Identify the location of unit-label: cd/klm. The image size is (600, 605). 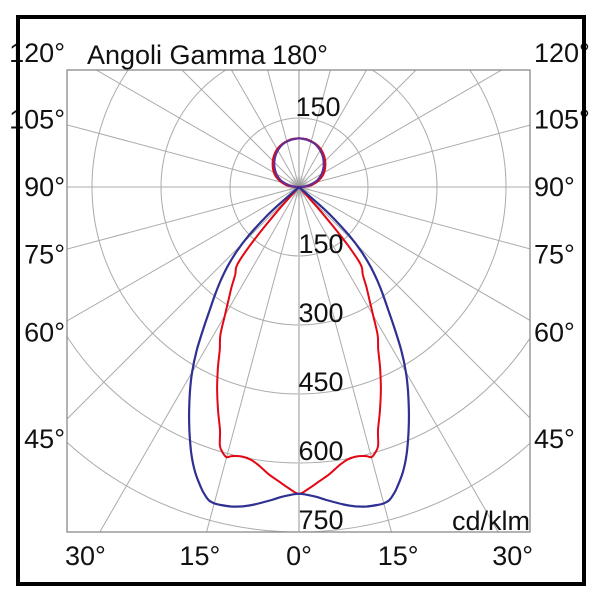
(491, 521).